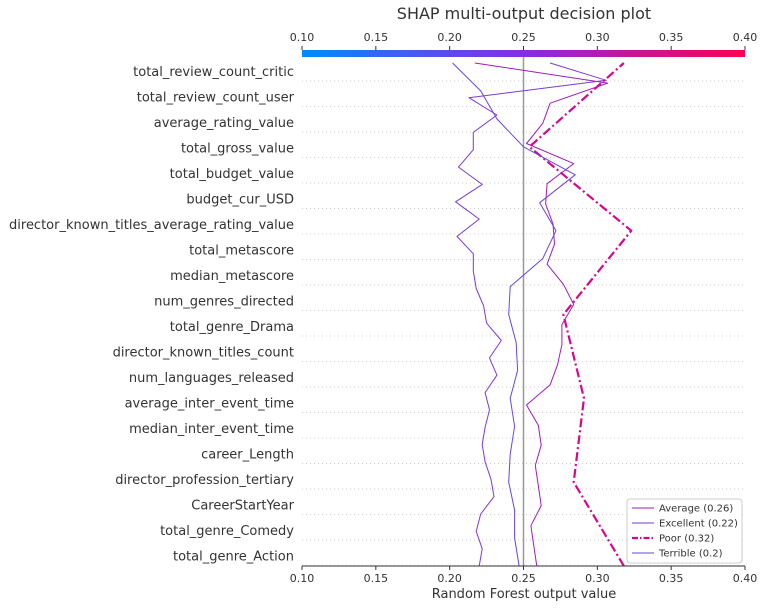 Image resolution: width=764 pixels, height=608 pixels. Describe the element at coordinates (449, 578) in the screenshot. I see `x-tick-label: 0.20` at that location.